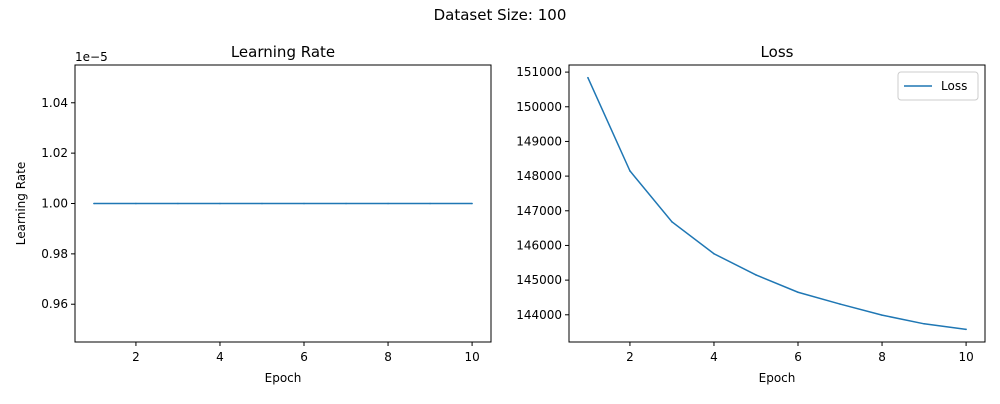 The height and width of the screenshot is (404, 1000). I want to click on legend: Loss, so click(938, 86).